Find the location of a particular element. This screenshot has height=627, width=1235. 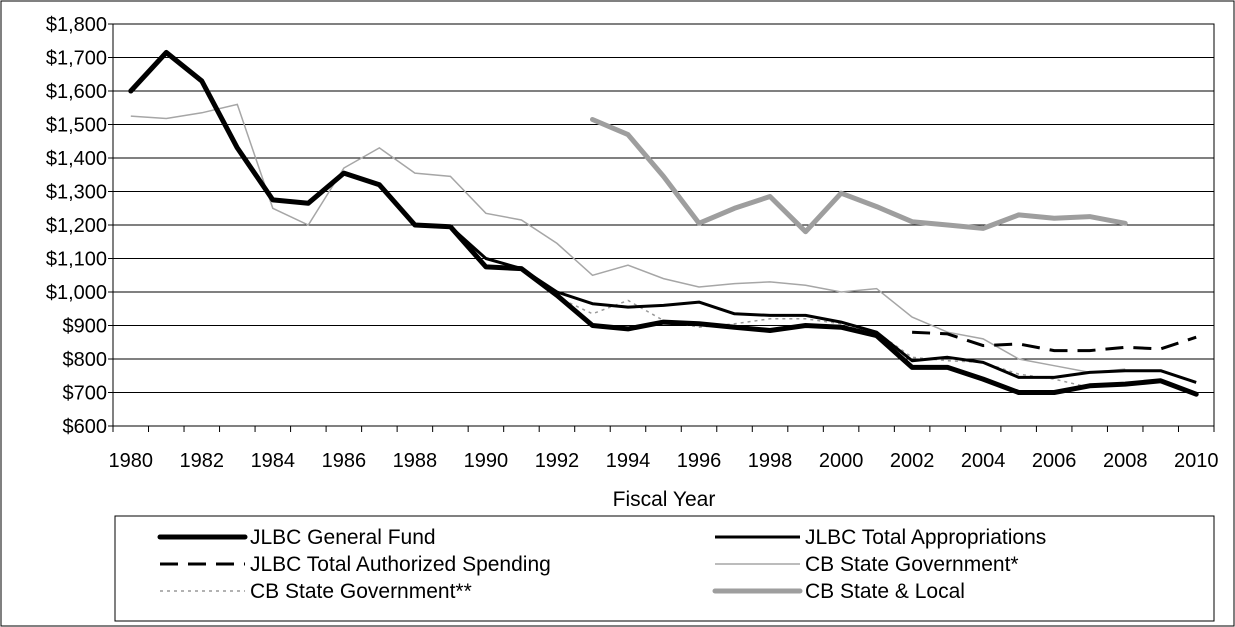

y-tick-label: $1,800 is located at coordinates (76, 25).